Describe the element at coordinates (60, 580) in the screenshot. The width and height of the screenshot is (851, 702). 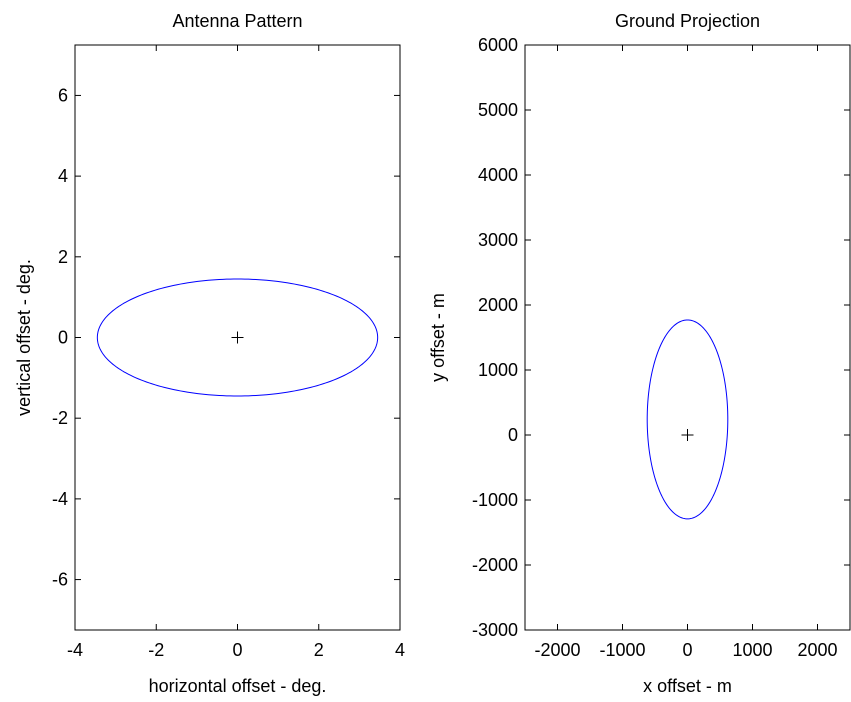
I see `y-tick-label: -6` at that location.